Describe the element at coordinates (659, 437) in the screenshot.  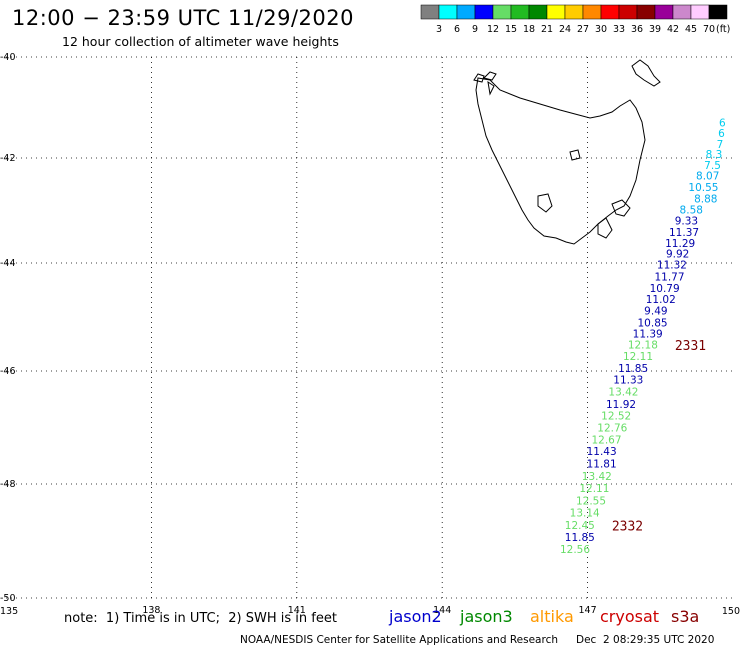
I see `pass-number-labels: 2331 2332` at that location.